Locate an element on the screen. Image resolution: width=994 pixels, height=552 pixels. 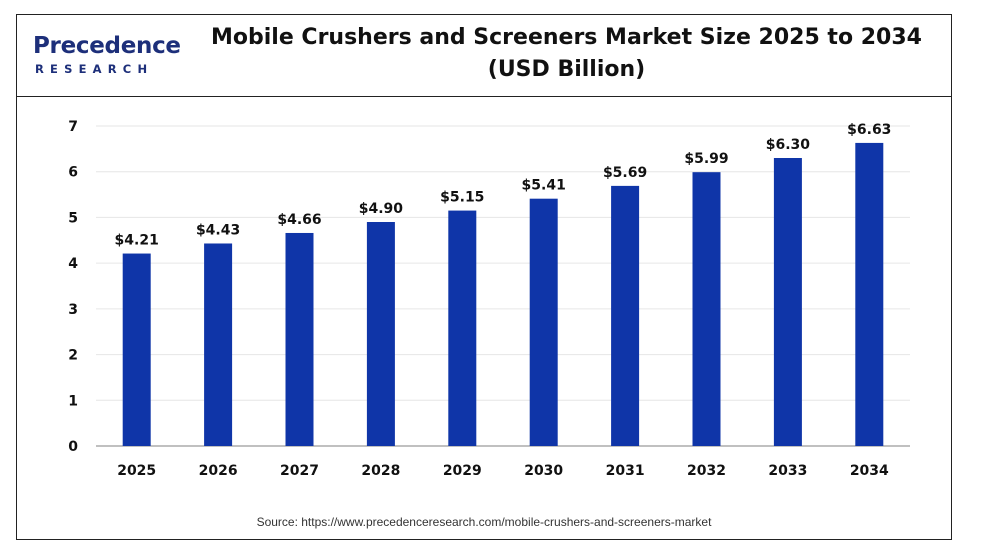
chart-subtitle: (USD Billion) is located at coordinates (566, 69).